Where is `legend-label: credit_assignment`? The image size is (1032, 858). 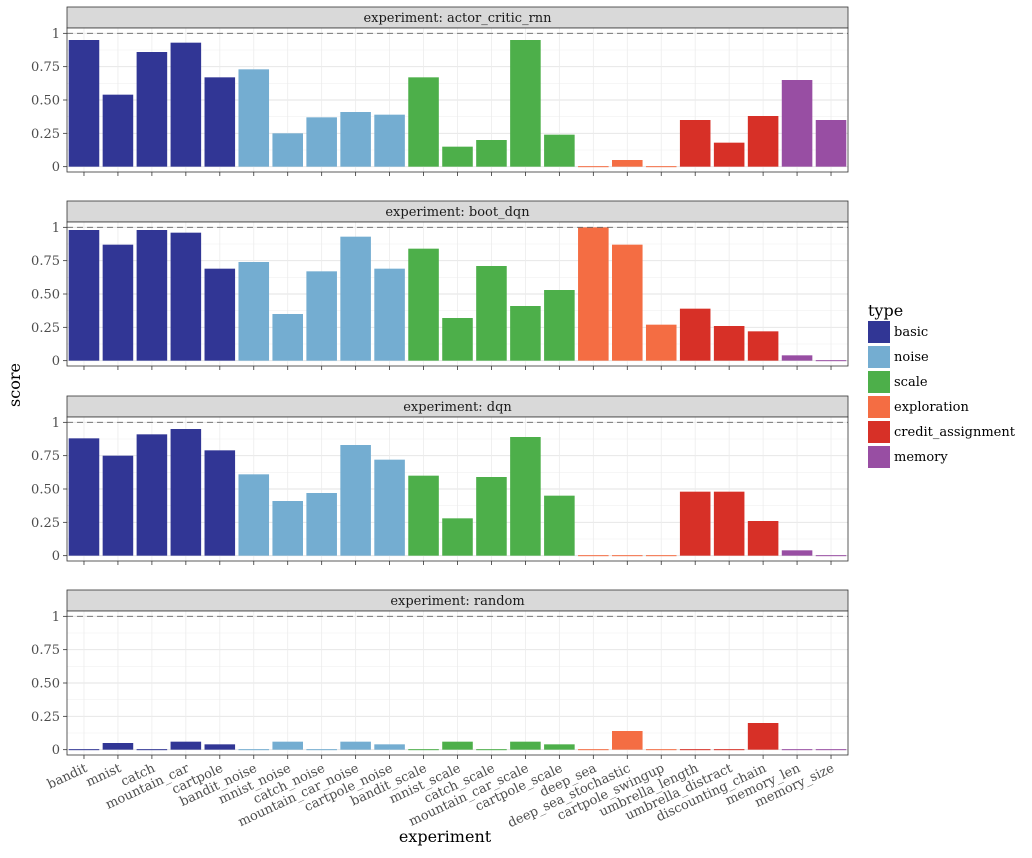 legend-label: credit_assignment is located at coordinates (955, 432).